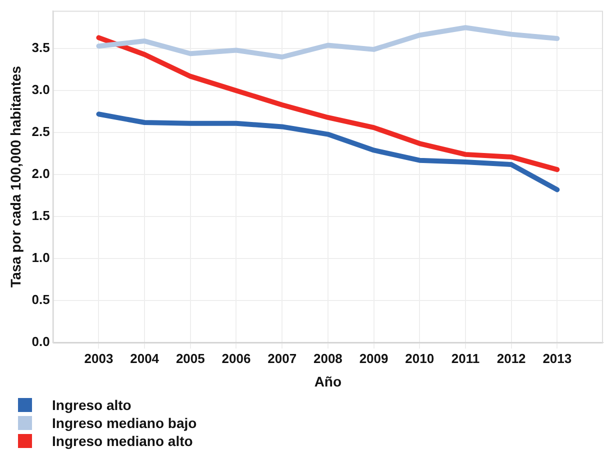 This screenshot has width=605, height=450. Describe the element at coordinates (41, 216) in the screenshot. I see `y-tick-label: 1.5` at that location.